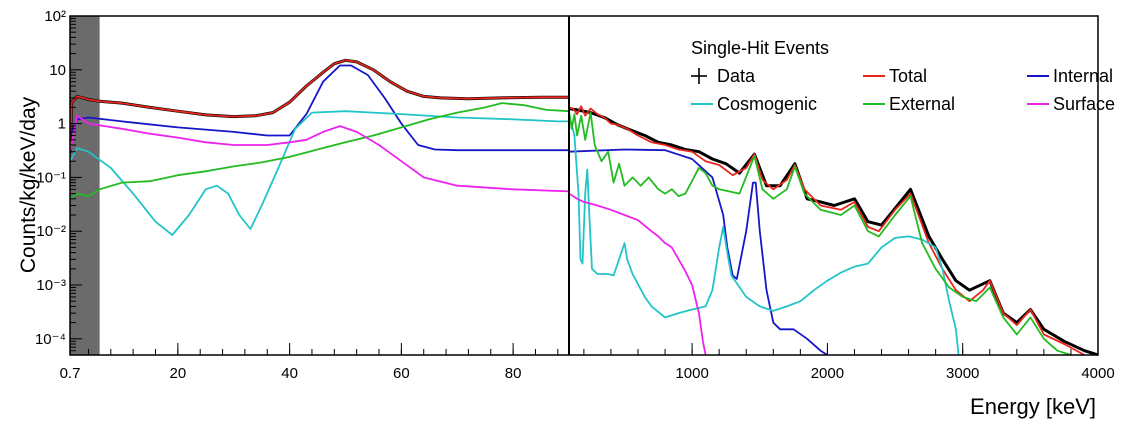 This screenshot has width=1128, height=433. I want to click on x-tick-label: 60, so click(401, 373).